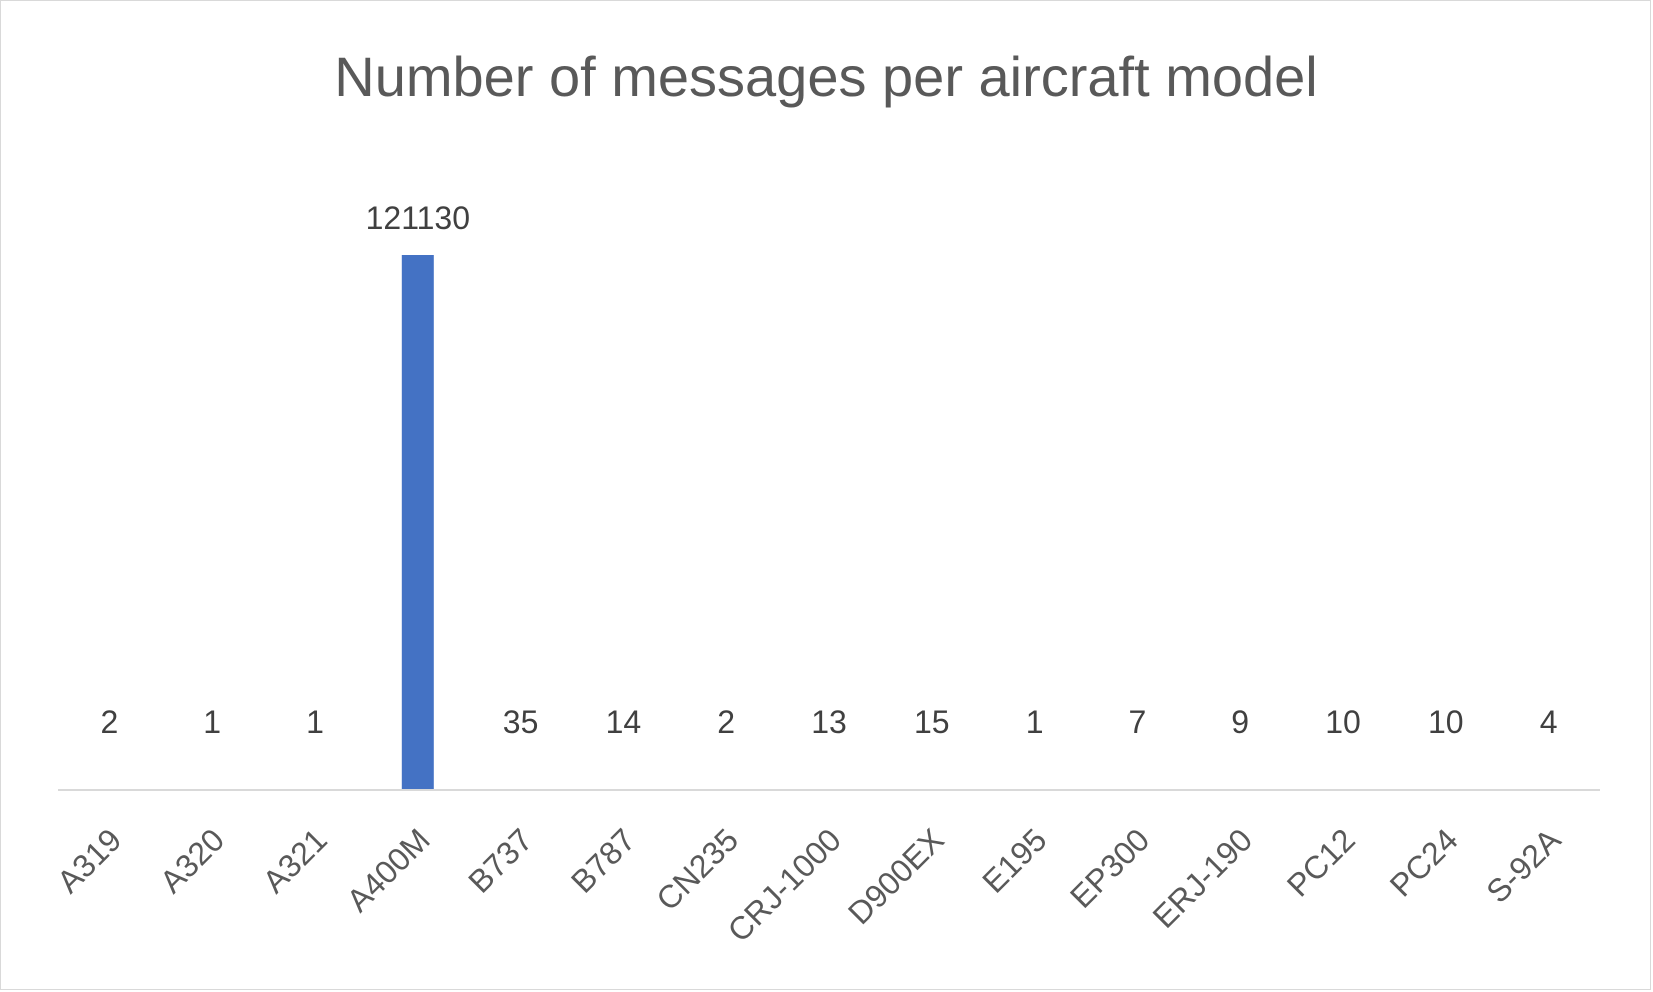  What do you see at coordinates (603, 860) in the screenshot?
I see `tick-label-b787: B787` at bounding box center [603, 860].